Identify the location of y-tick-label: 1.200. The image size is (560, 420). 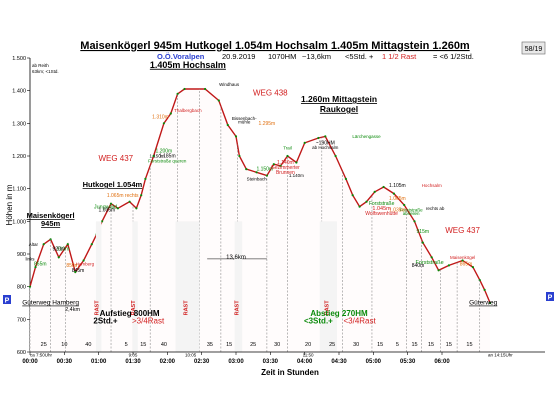
(19, 157).